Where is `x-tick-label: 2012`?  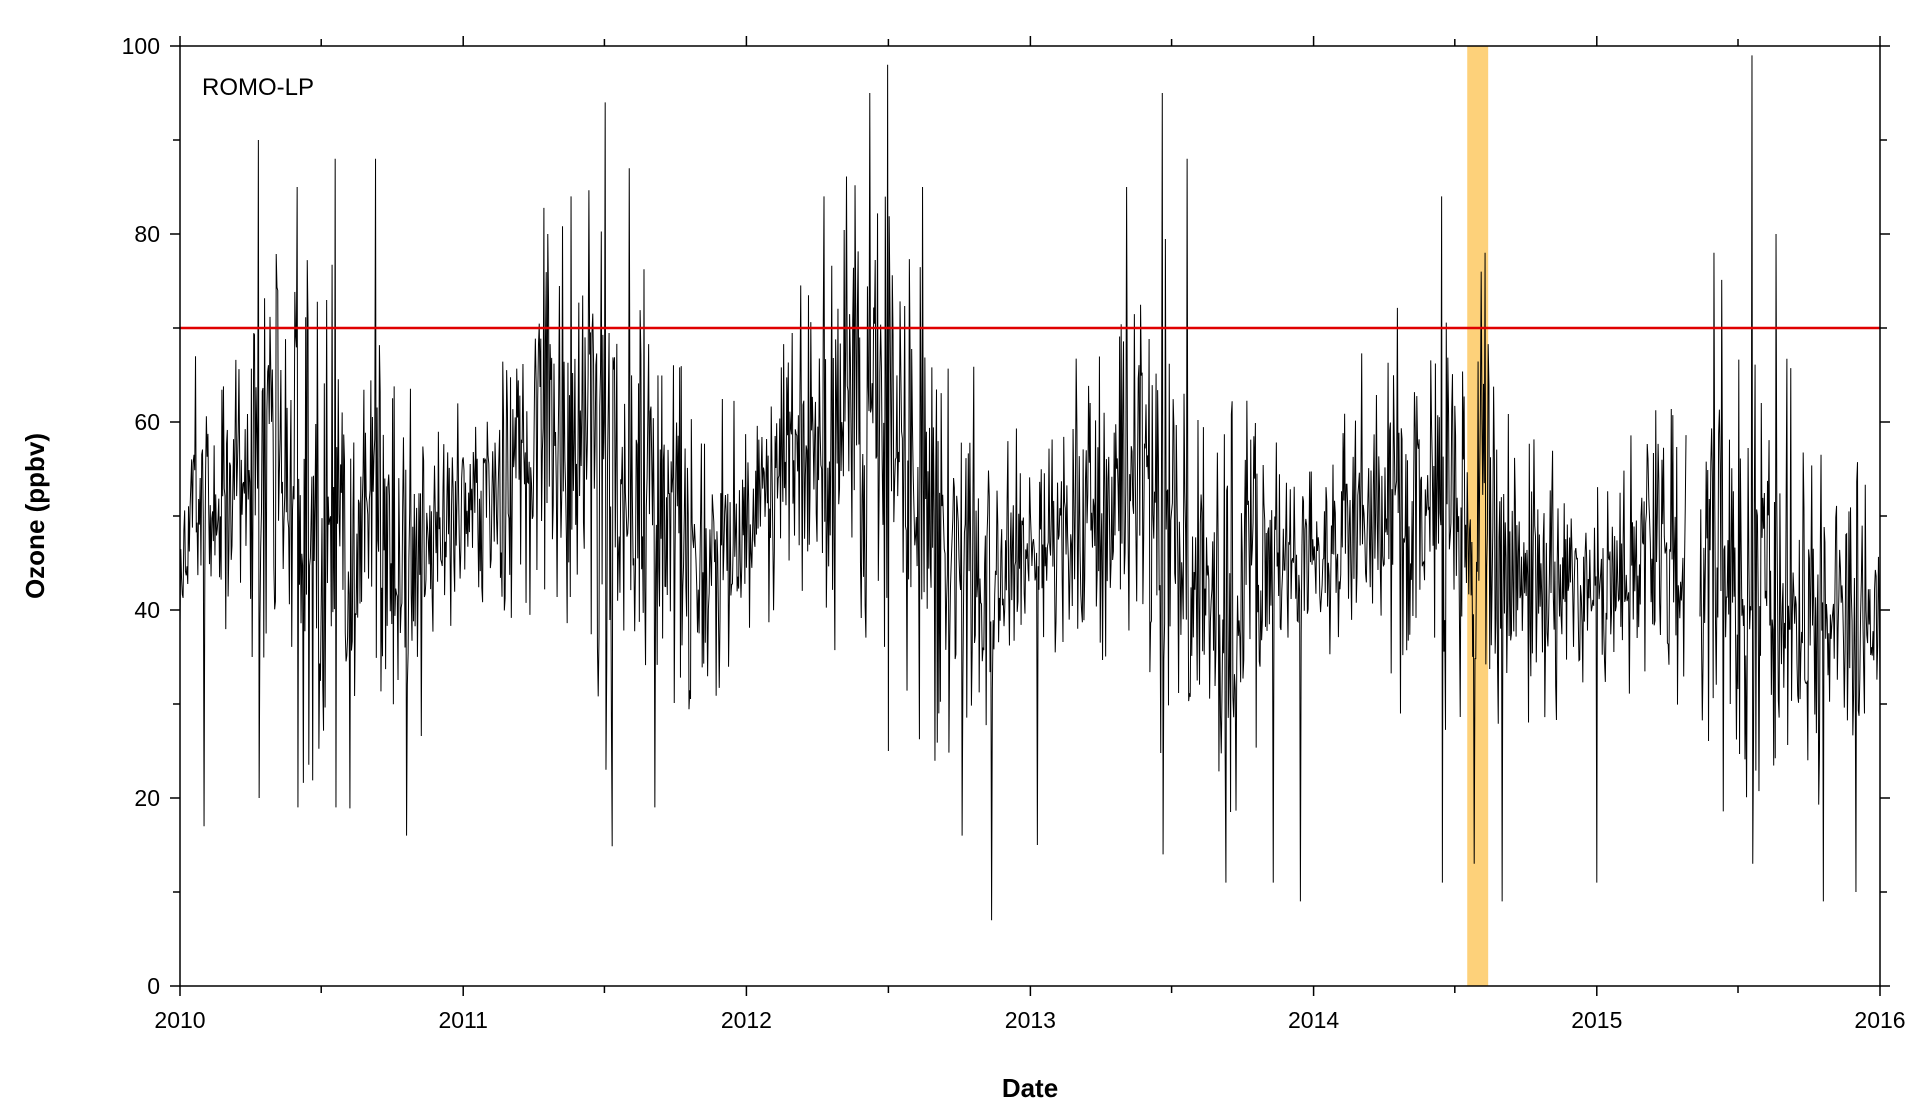 x-tick-label: 2012 is located at coordinates (746, 1020).